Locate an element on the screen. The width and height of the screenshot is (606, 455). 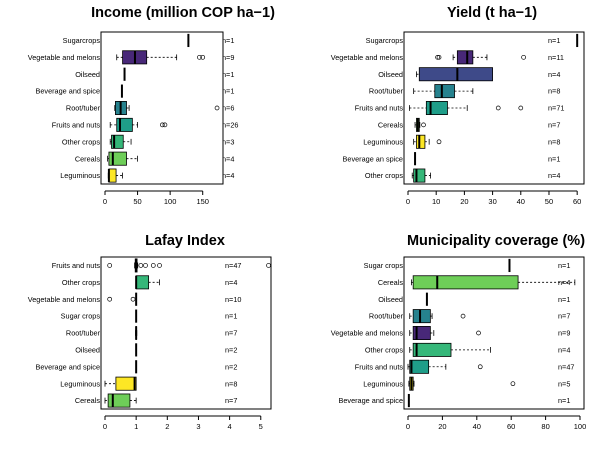
n-label: n=10 is located at coordinates (233, 299).